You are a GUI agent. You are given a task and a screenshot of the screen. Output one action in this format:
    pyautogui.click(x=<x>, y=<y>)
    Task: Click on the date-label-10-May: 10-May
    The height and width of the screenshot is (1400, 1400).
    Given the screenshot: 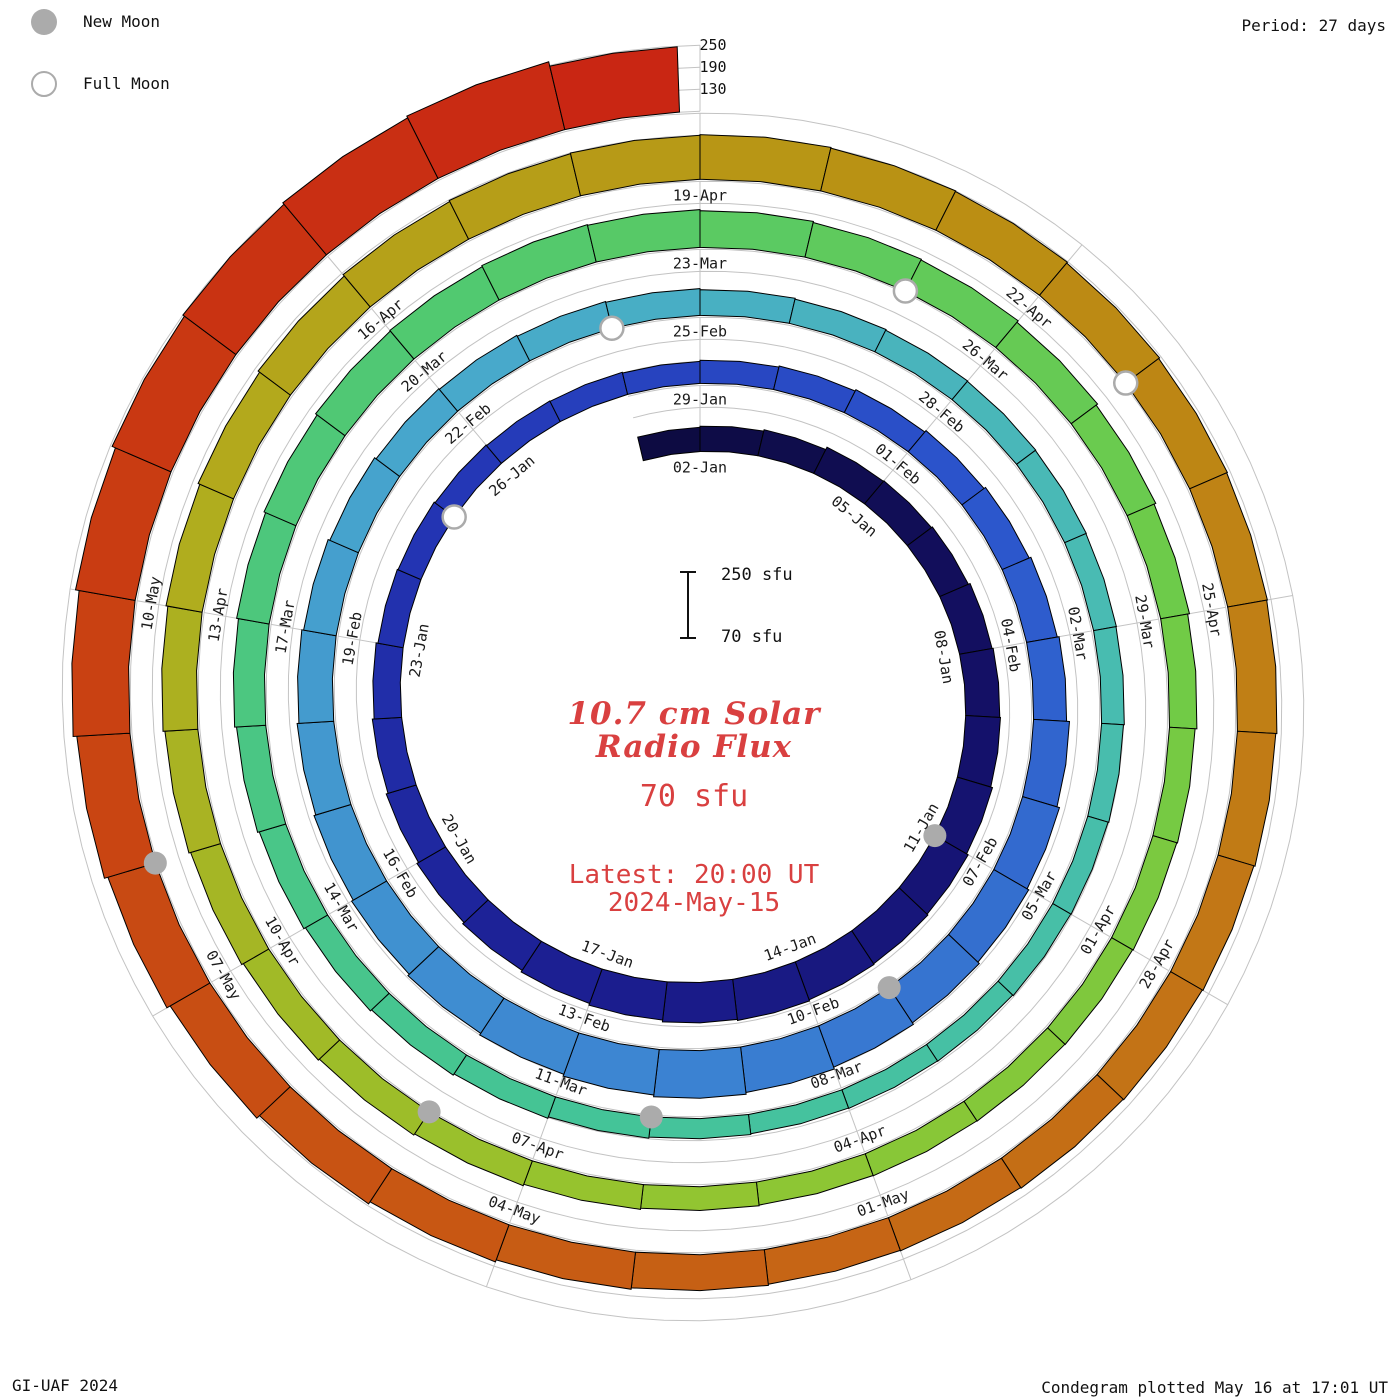 What is the action you would take?
    pyautogui.click(x=151, y=603)
    